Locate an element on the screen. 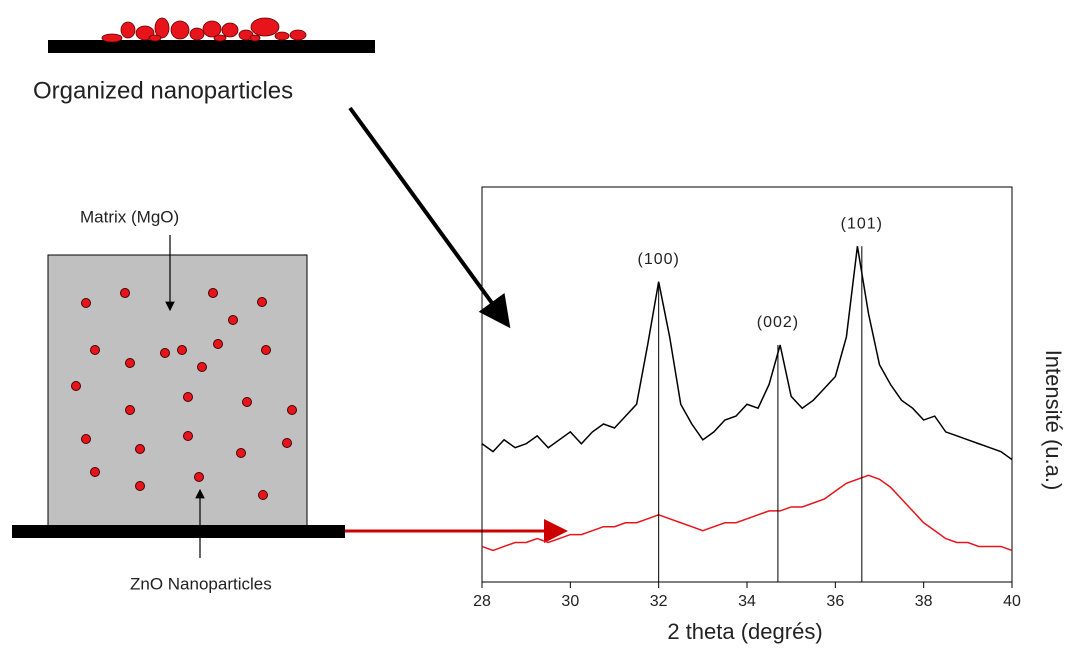 This screenshot has height=653, width=1076. x-tick-label: 34 is located at coordinates (747, 601).